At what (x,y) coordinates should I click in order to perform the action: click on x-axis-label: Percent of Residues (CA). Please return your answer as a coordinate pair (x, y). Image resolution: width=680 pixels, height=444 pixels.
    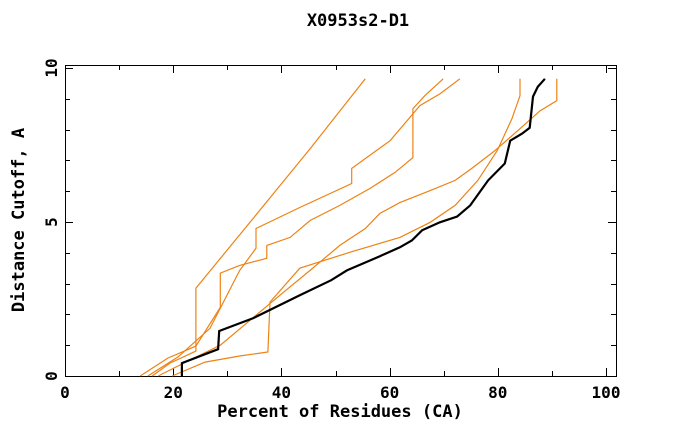
    Looking at the image, I should click on (340, 412).